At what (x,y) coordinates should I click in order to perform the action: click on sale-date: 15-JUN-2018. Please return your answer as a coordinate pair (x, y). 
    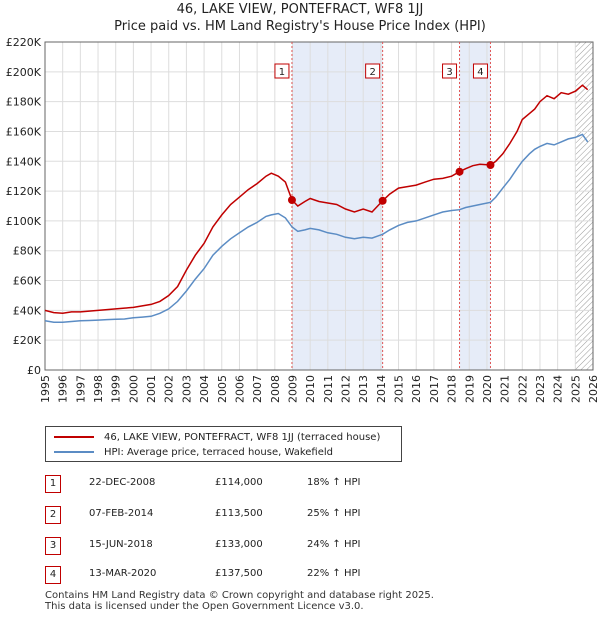
    Looking at the image, I should click on (121, 544).